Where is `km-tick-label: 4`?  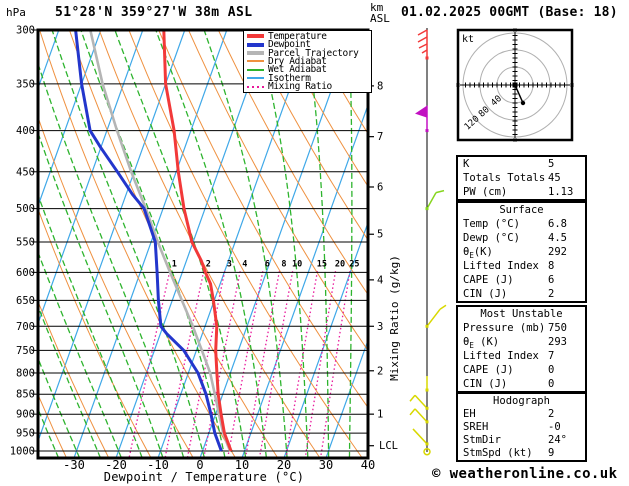 km-tick-label: 4 is located at coordinates (380, 280).